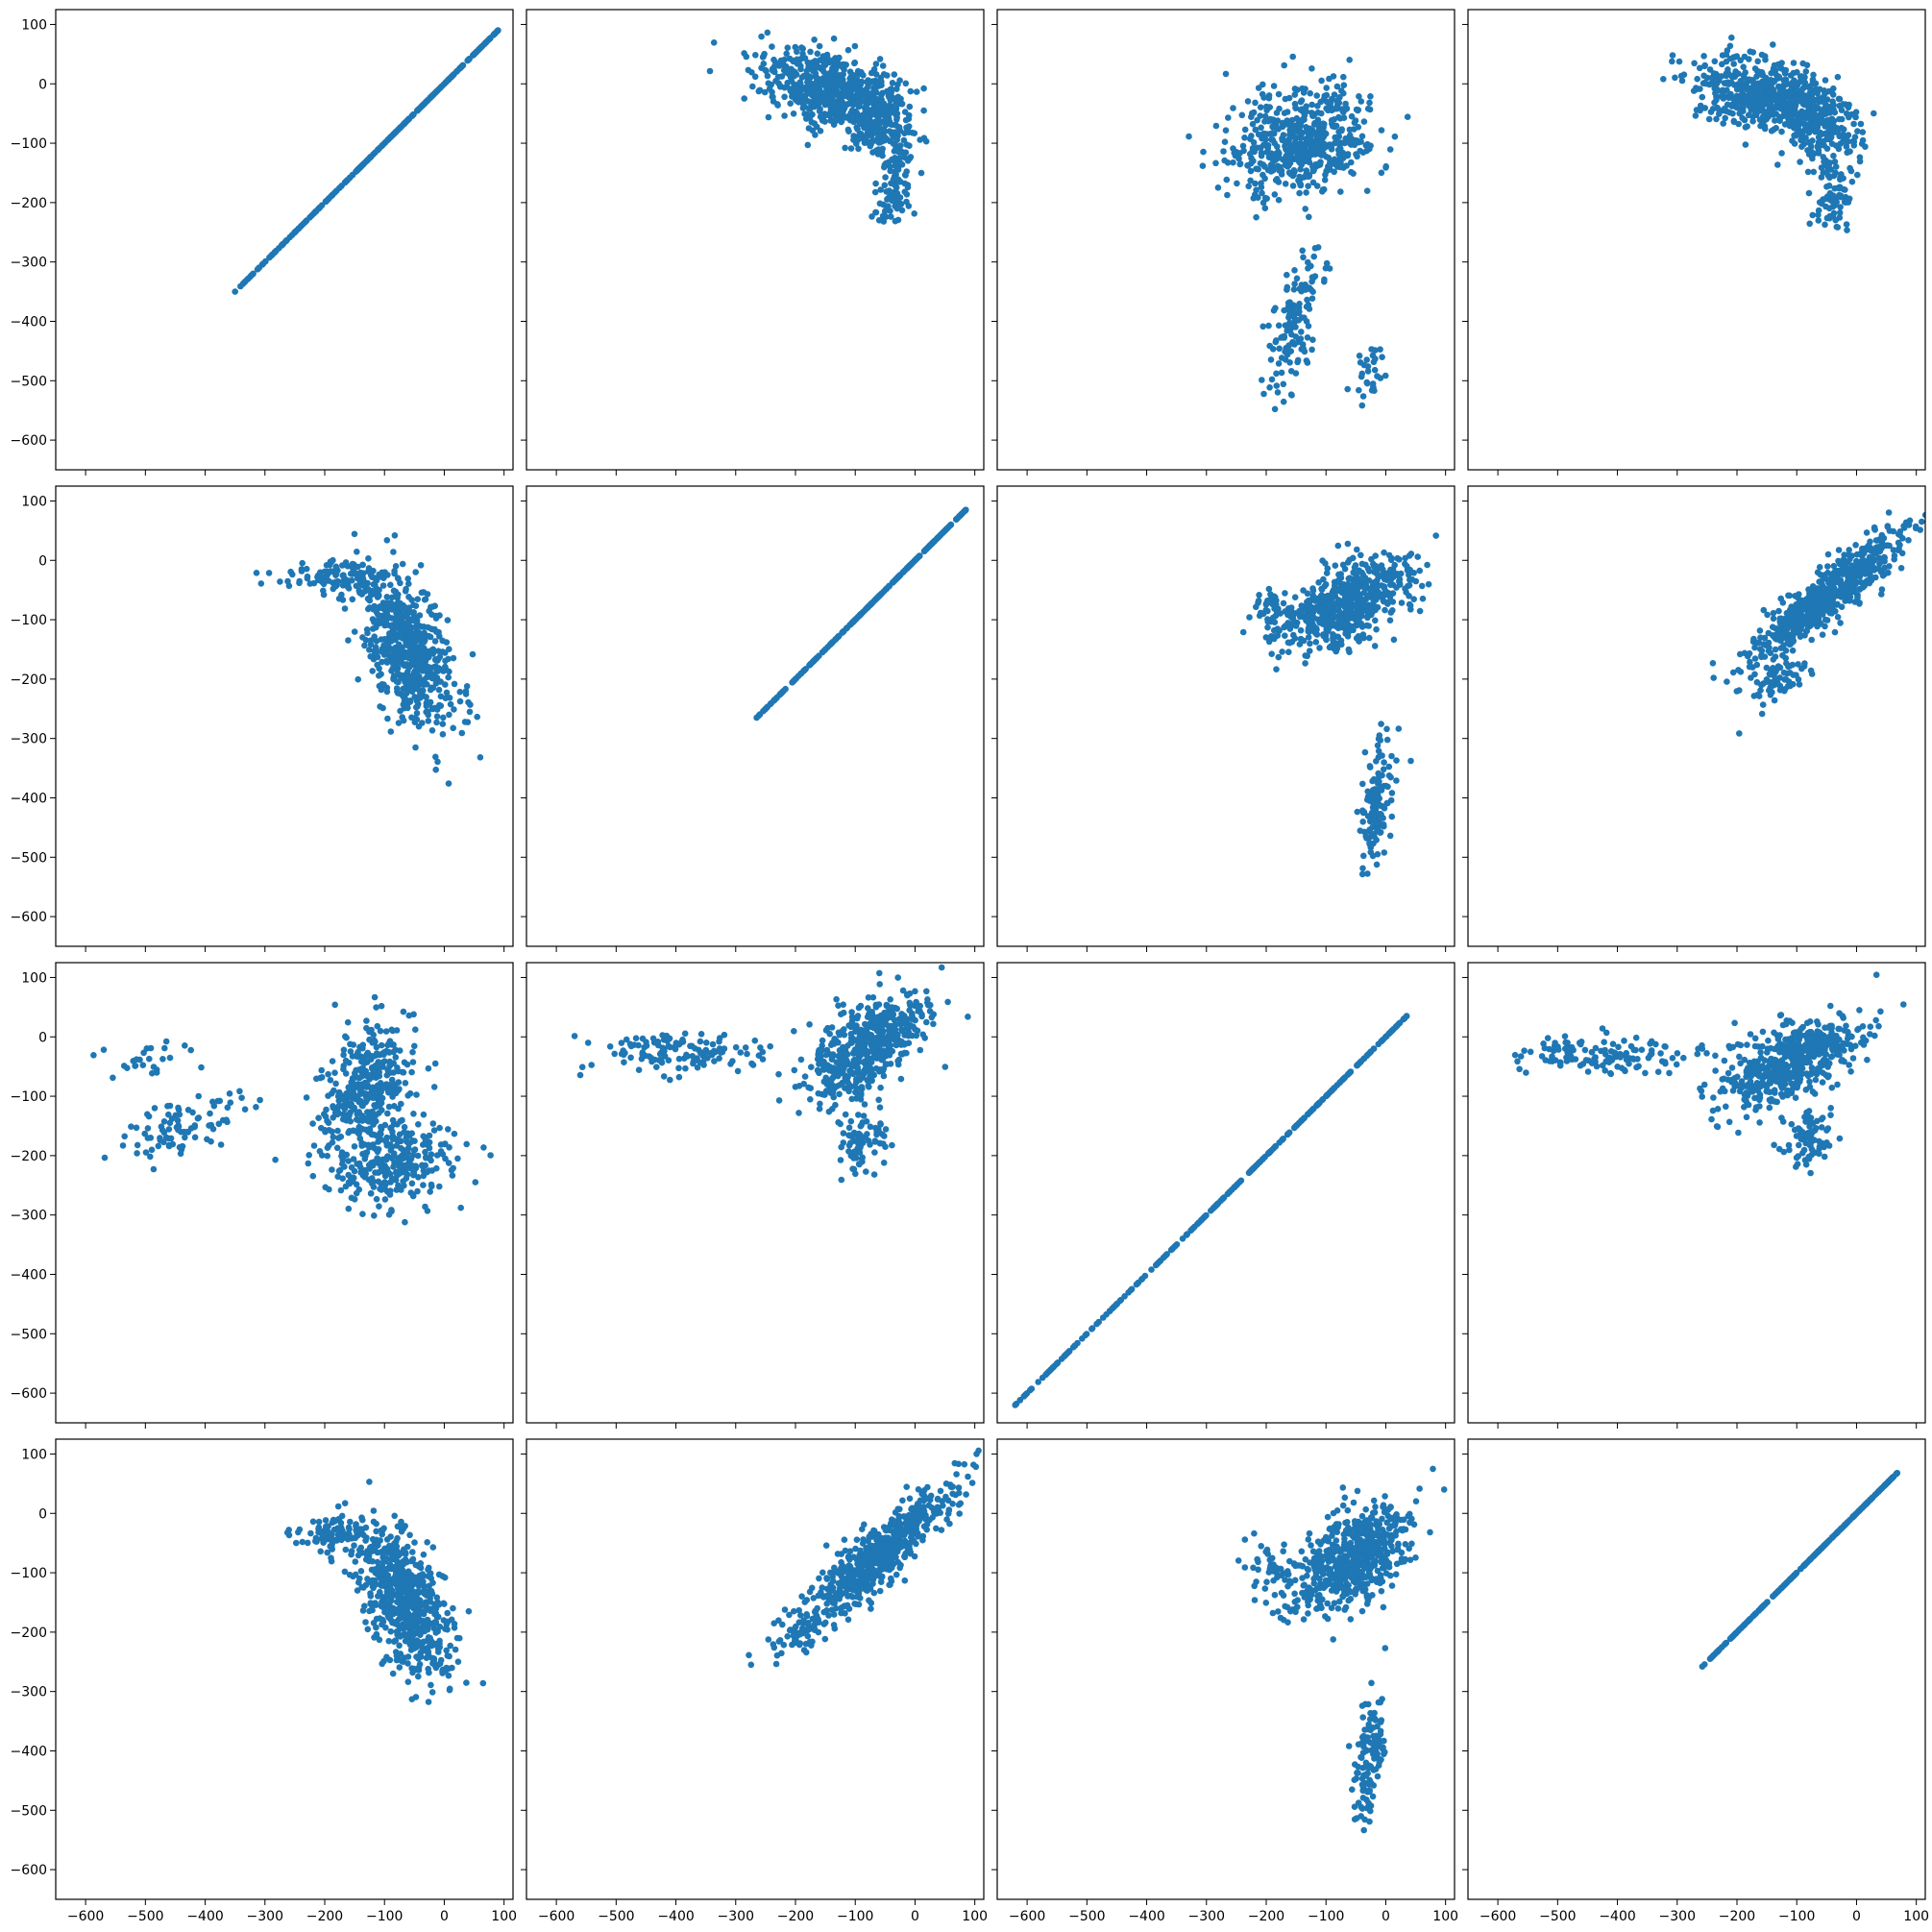 The image size is (1932, 1932). What do you see at coordinates (1223, 243) in the screenshot?
I see `panel-r0-c2` at bounding box center [1223, 243].